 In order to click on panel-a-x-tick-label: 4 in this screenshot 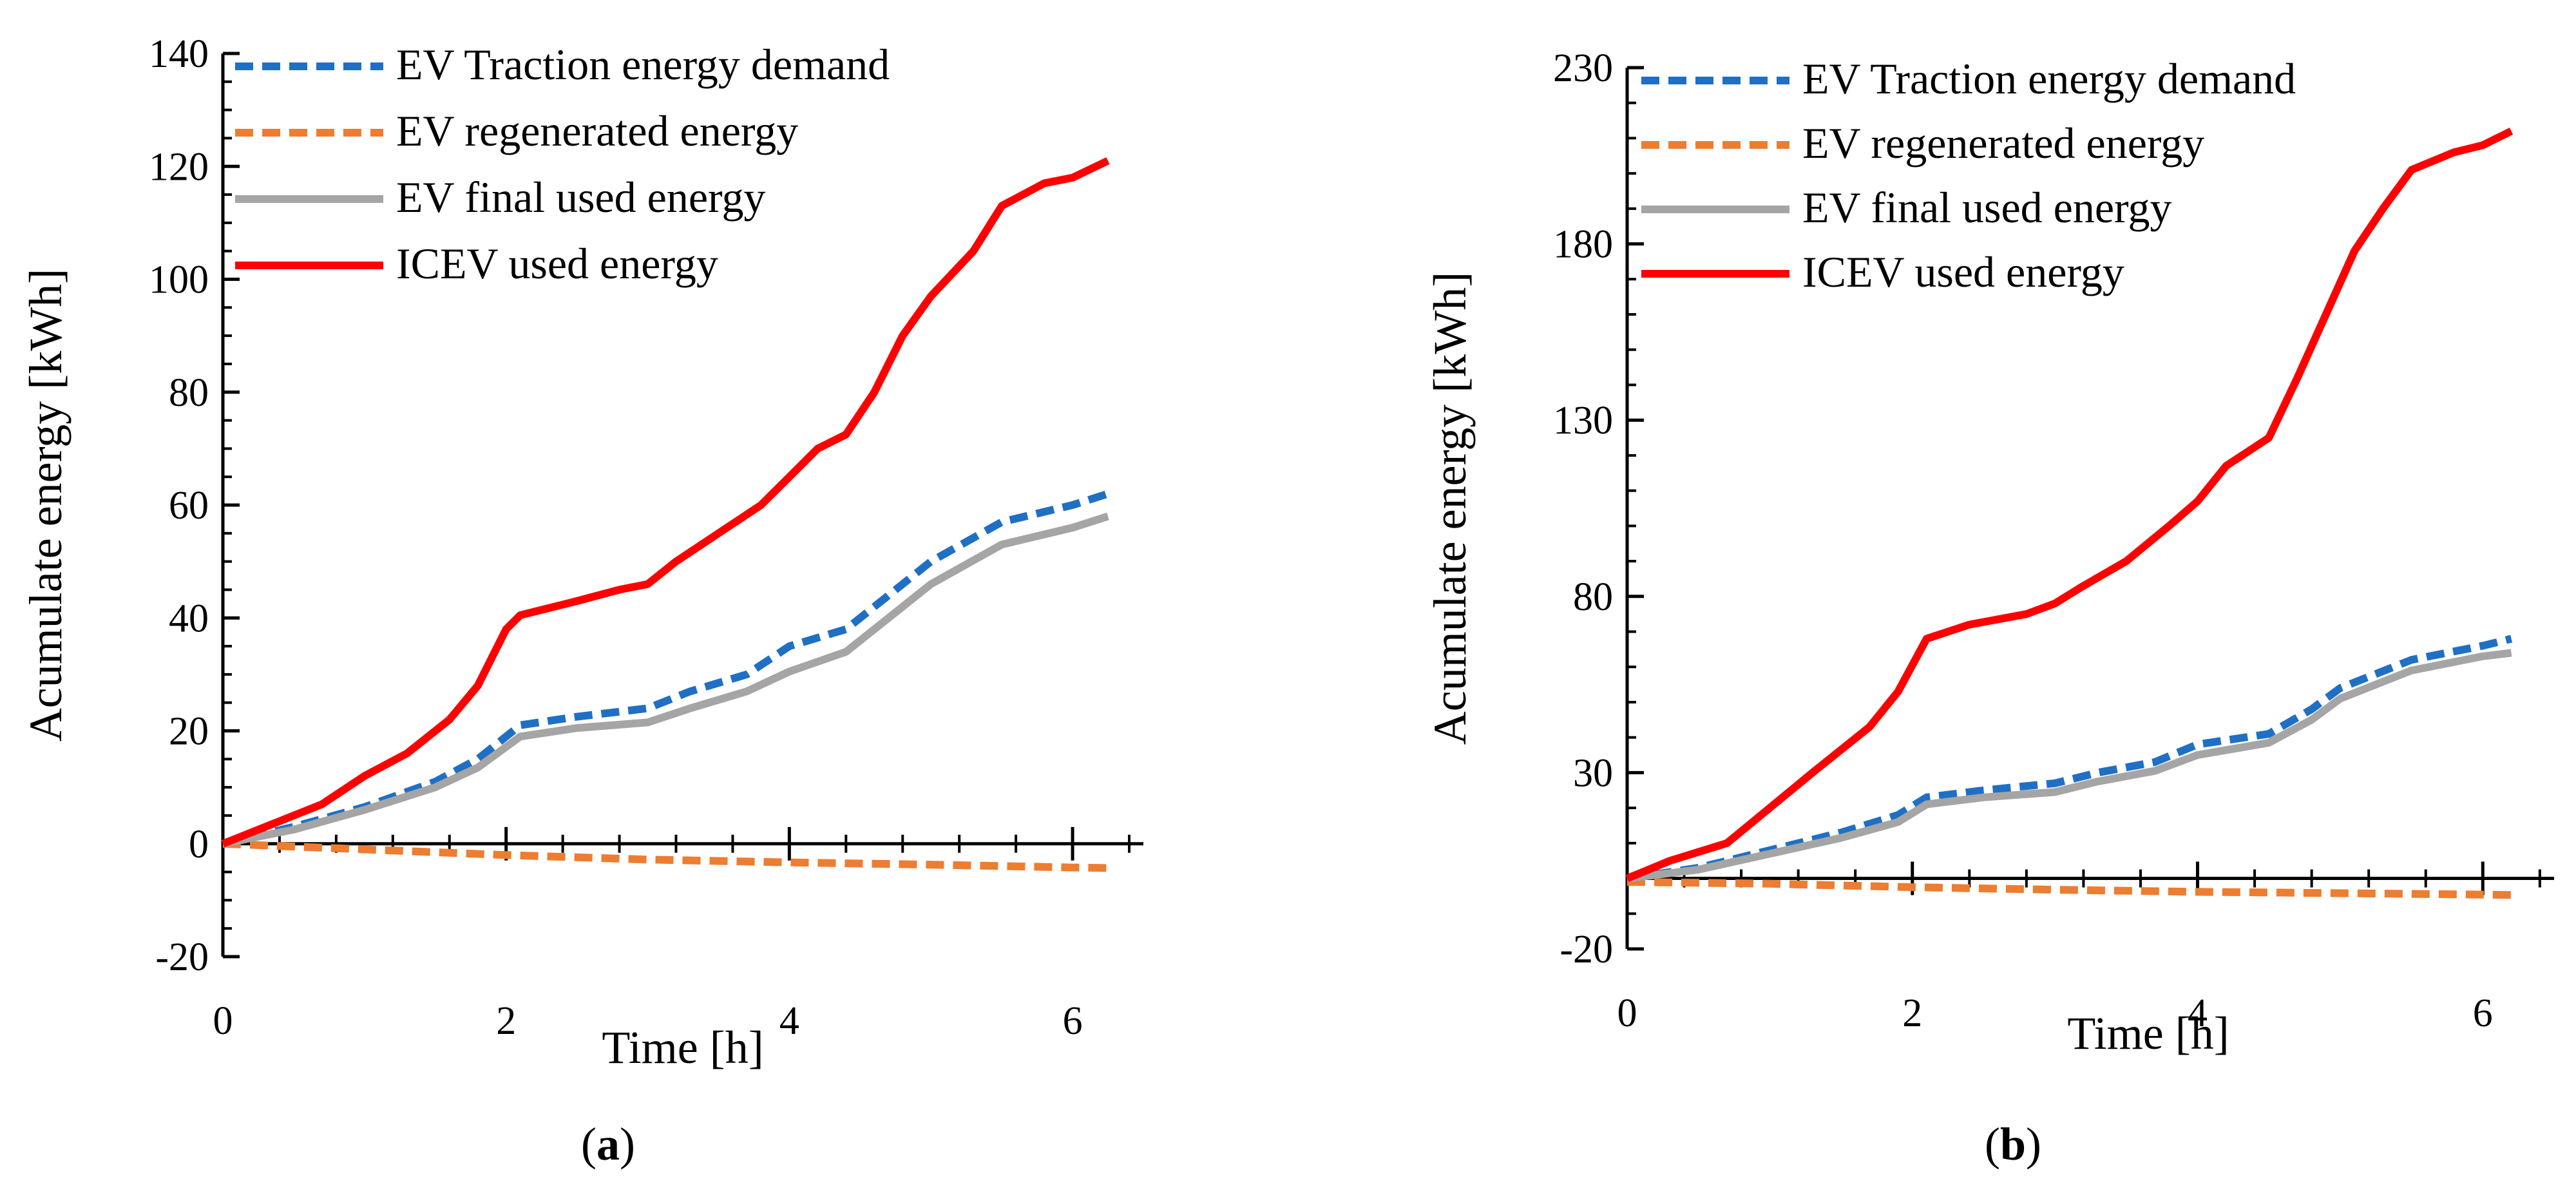, I will do `click(789, 1021)`.